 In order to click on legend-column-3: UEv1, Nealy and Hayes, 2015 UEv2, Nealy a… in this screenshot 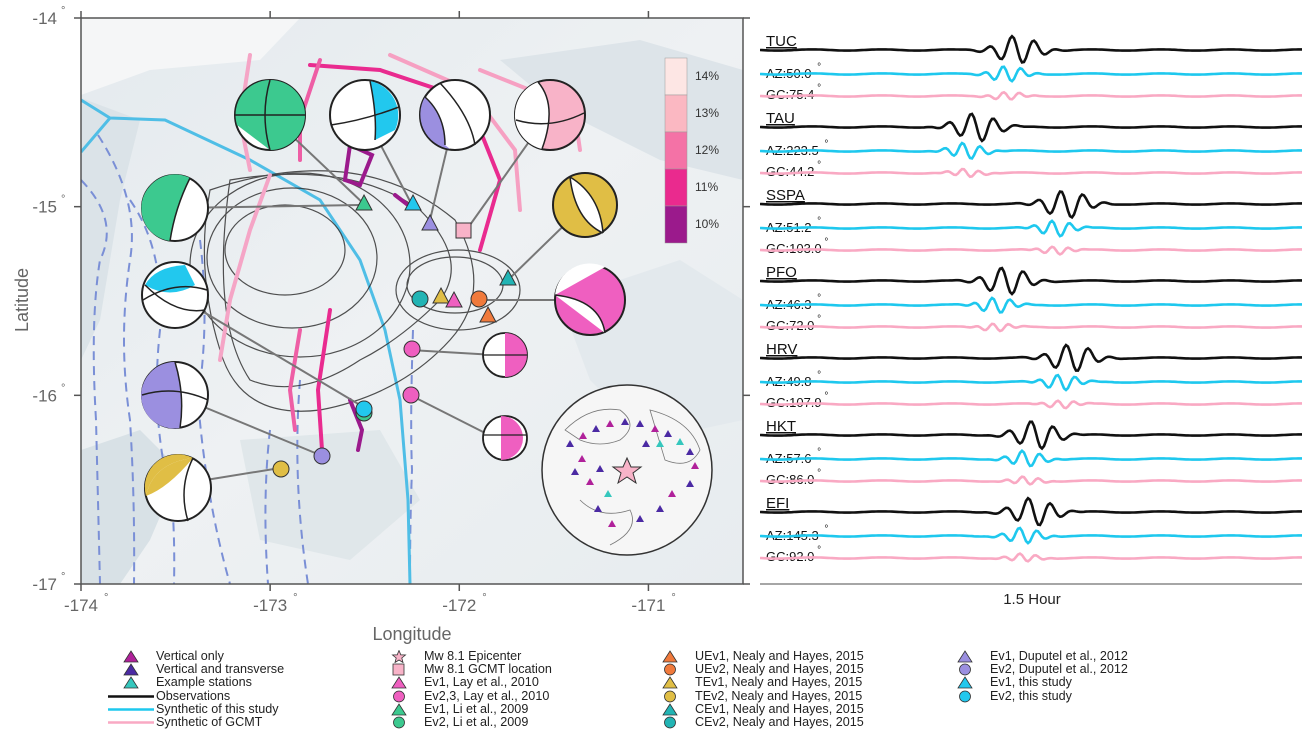, I will do `click(754, 689)`.